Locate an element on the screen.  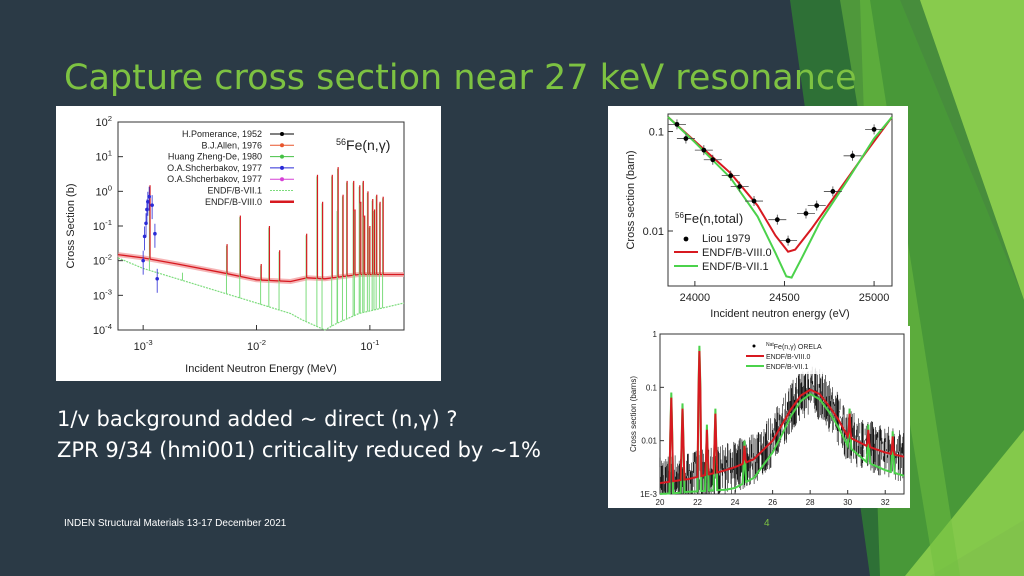
y-axis-label: Cross section (barn) is located at coordinates (631, 199).